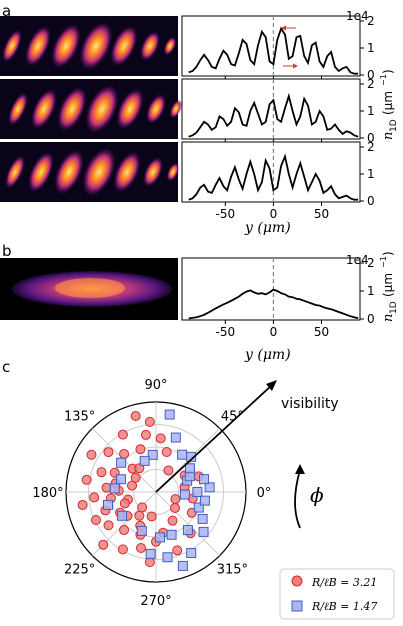 This screenshot has height=626, width=403. What do you see at coordinates (321, 332) in the screenshot?
I see `x-tick-label: 50` at bounding box center [321, 332].